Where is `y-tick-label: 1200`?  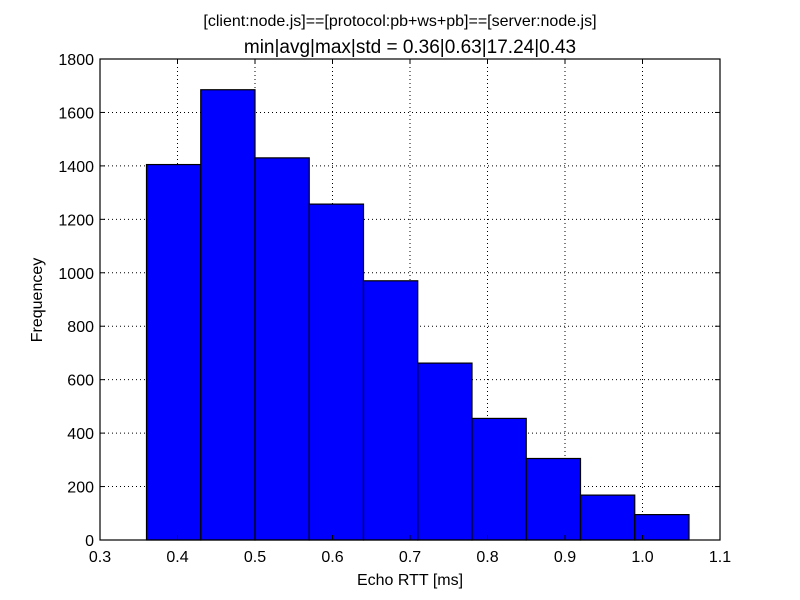 y-tick-label: 1200 is located at coordinates (76, 220).